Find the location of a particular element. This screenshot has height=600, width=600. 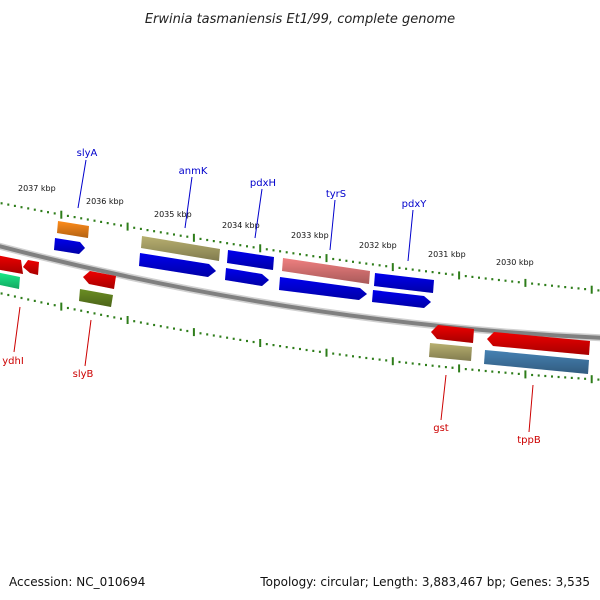

leader-tyrS is located at coordinates (332, 225).